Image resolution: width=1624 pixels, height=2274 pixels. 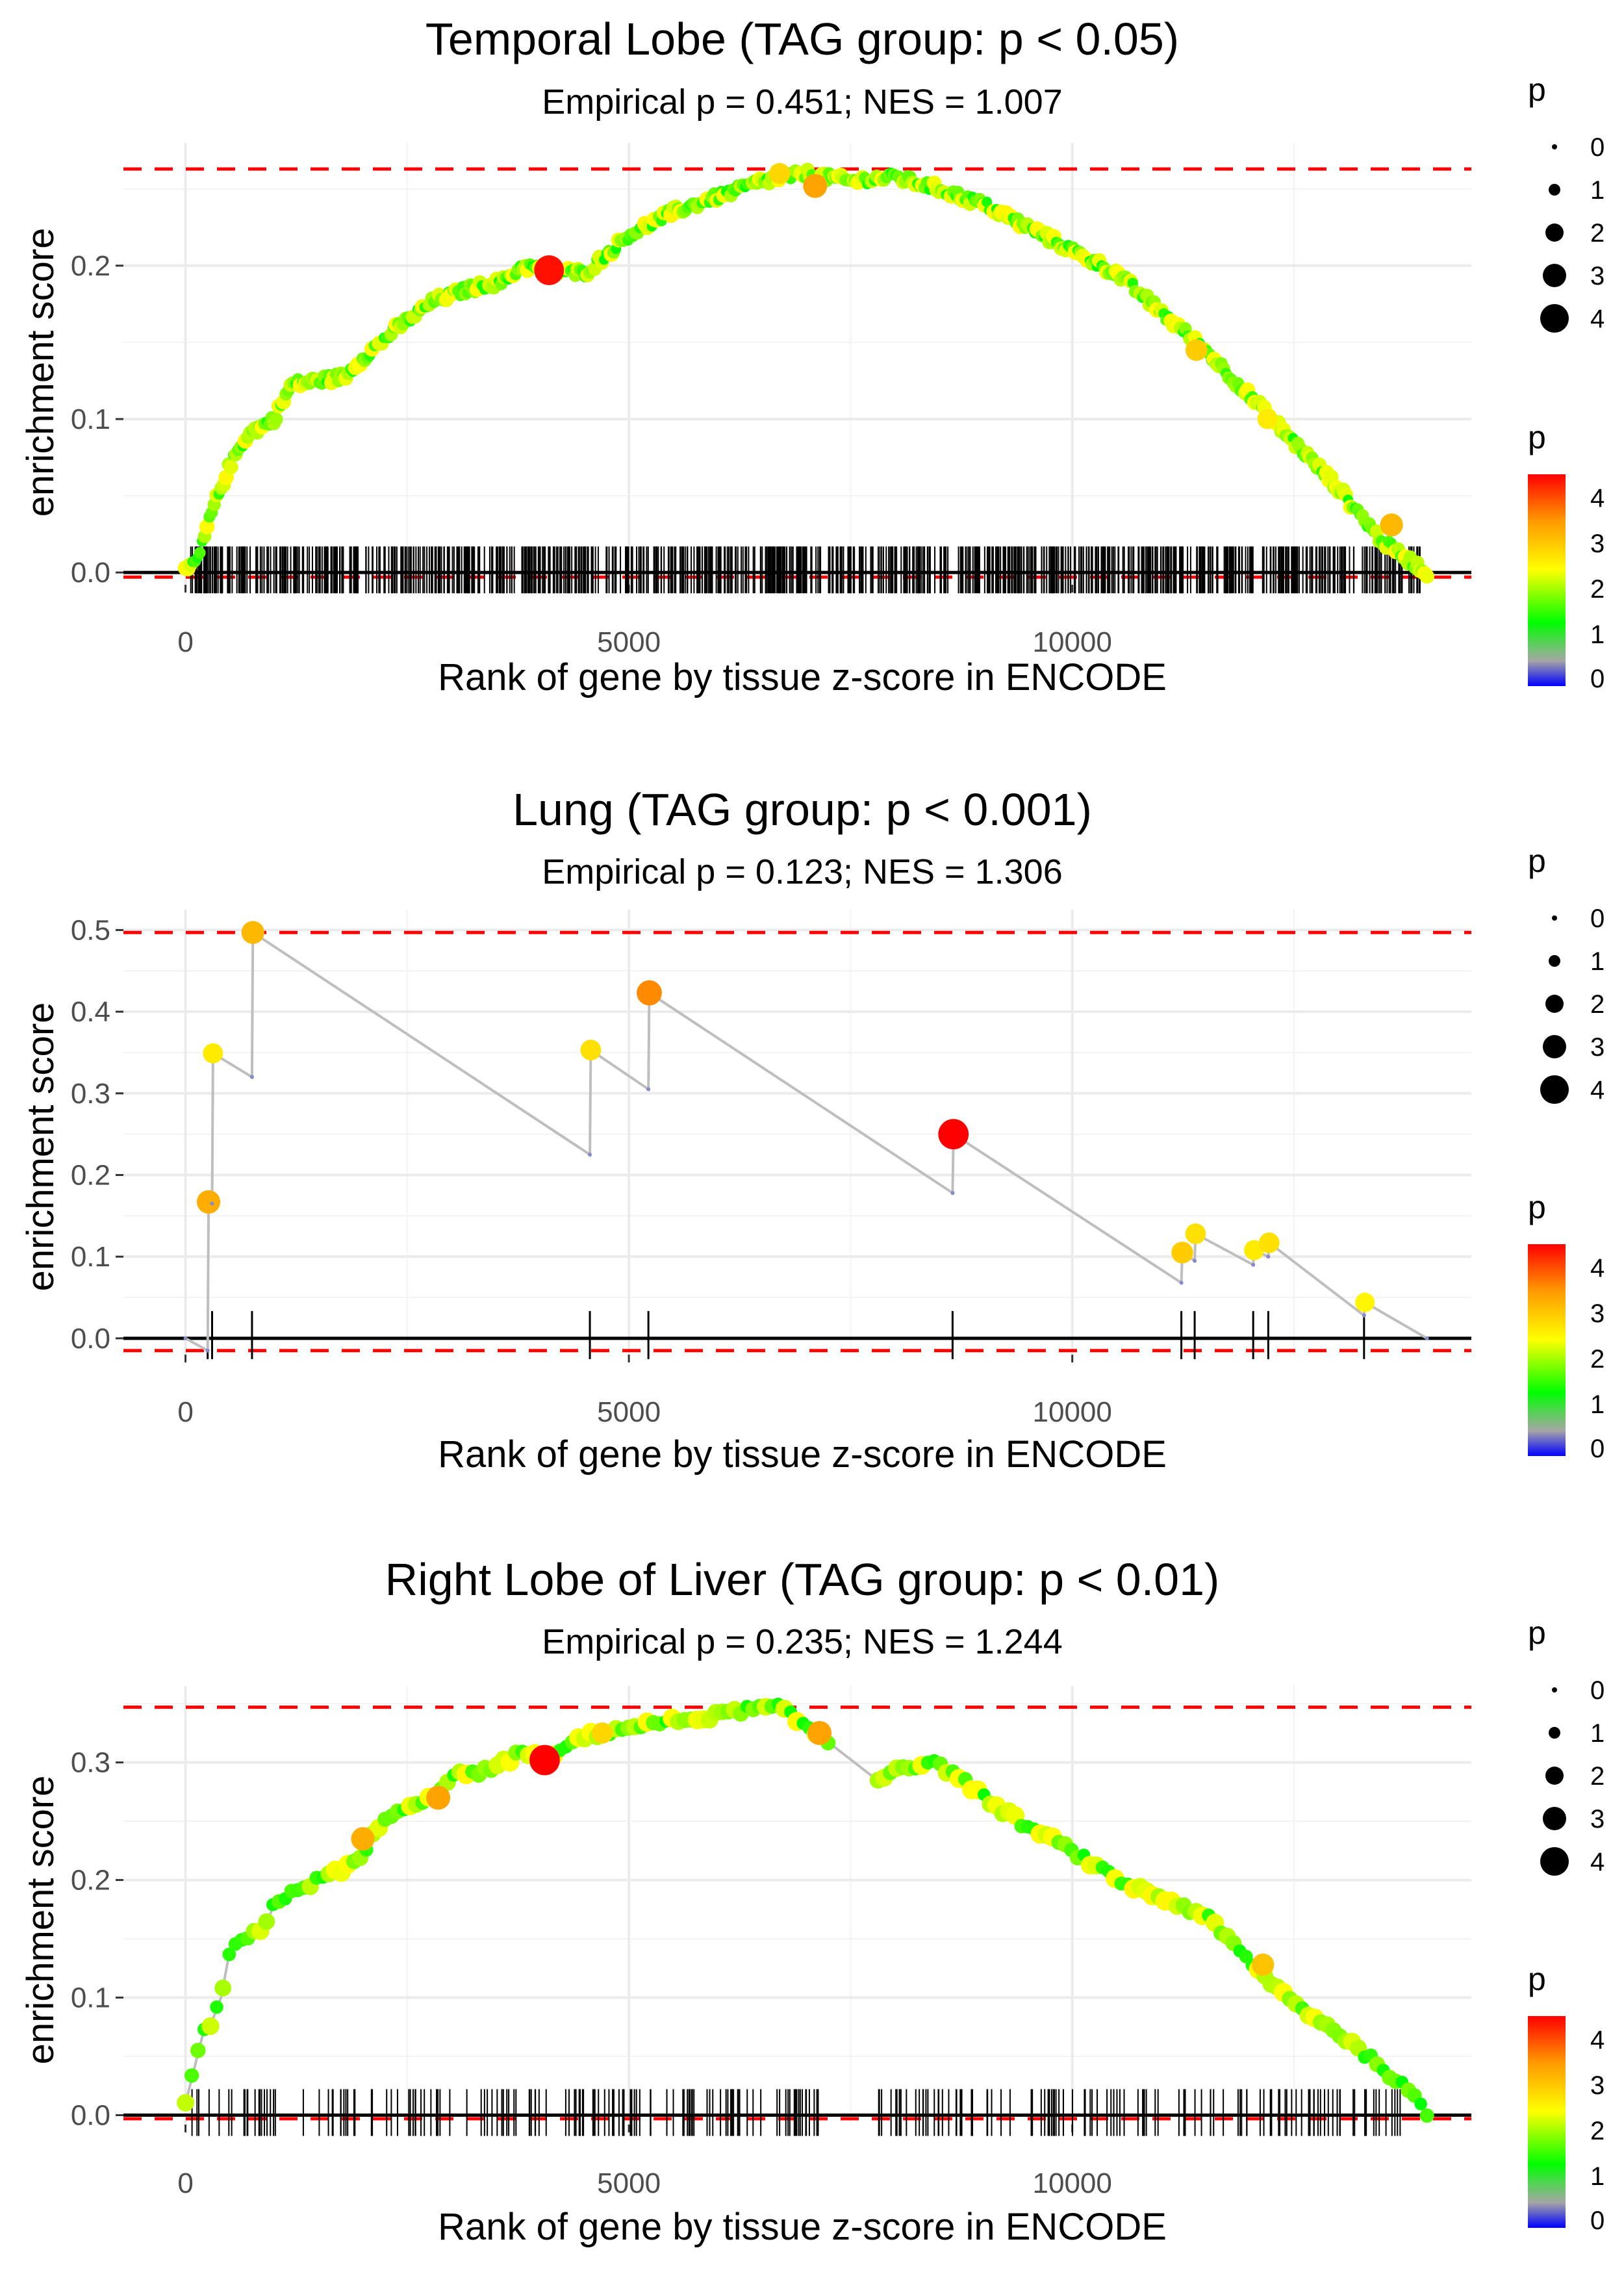 What do you see at coordinates (90, 1012) in the screenshot?
I see `y-tick-label: 0.4` at bounding box center [90, 1012].